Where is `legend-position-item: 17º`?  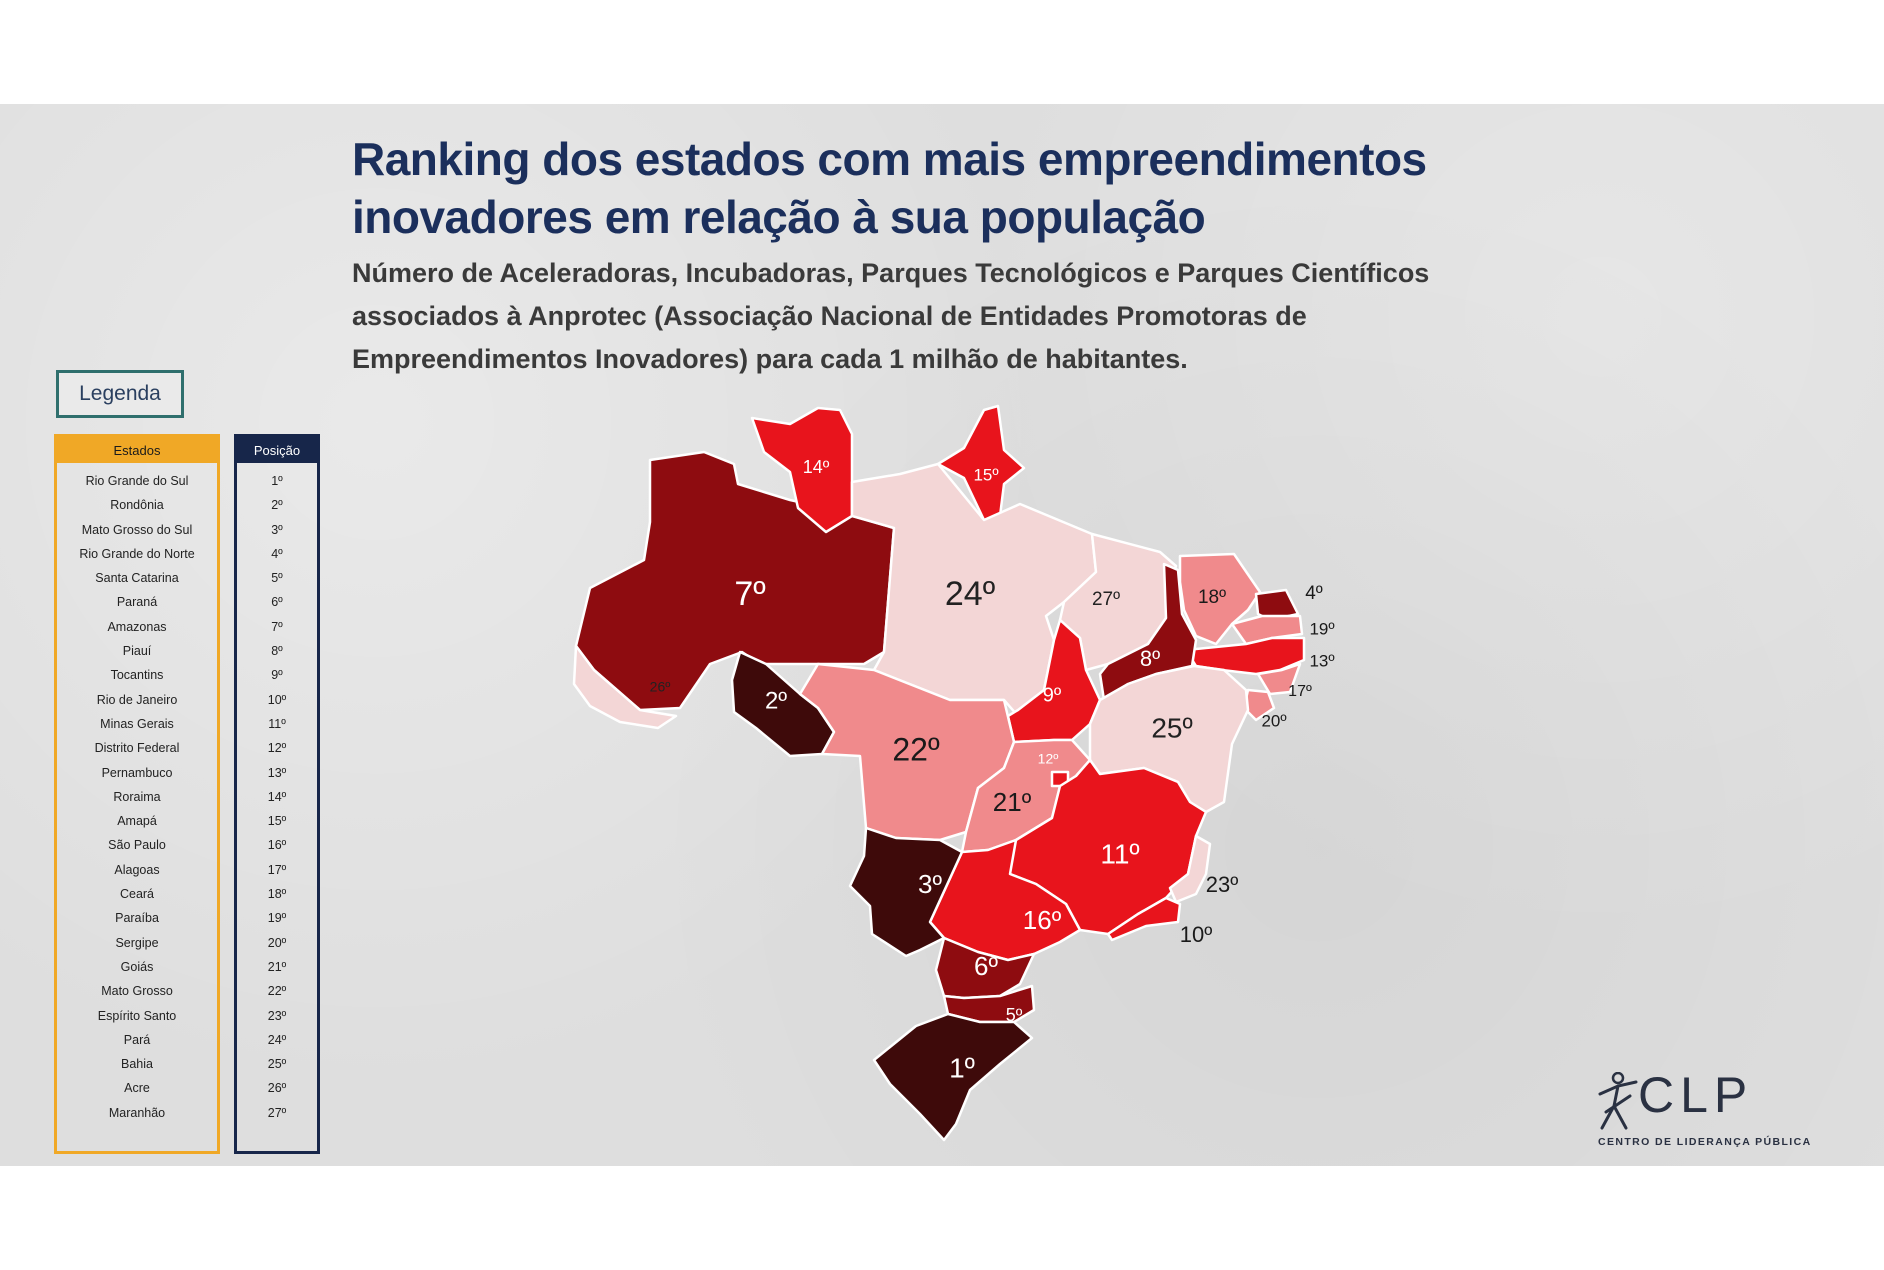
legend-position-item: 17º is located at coordinates (277, 869).